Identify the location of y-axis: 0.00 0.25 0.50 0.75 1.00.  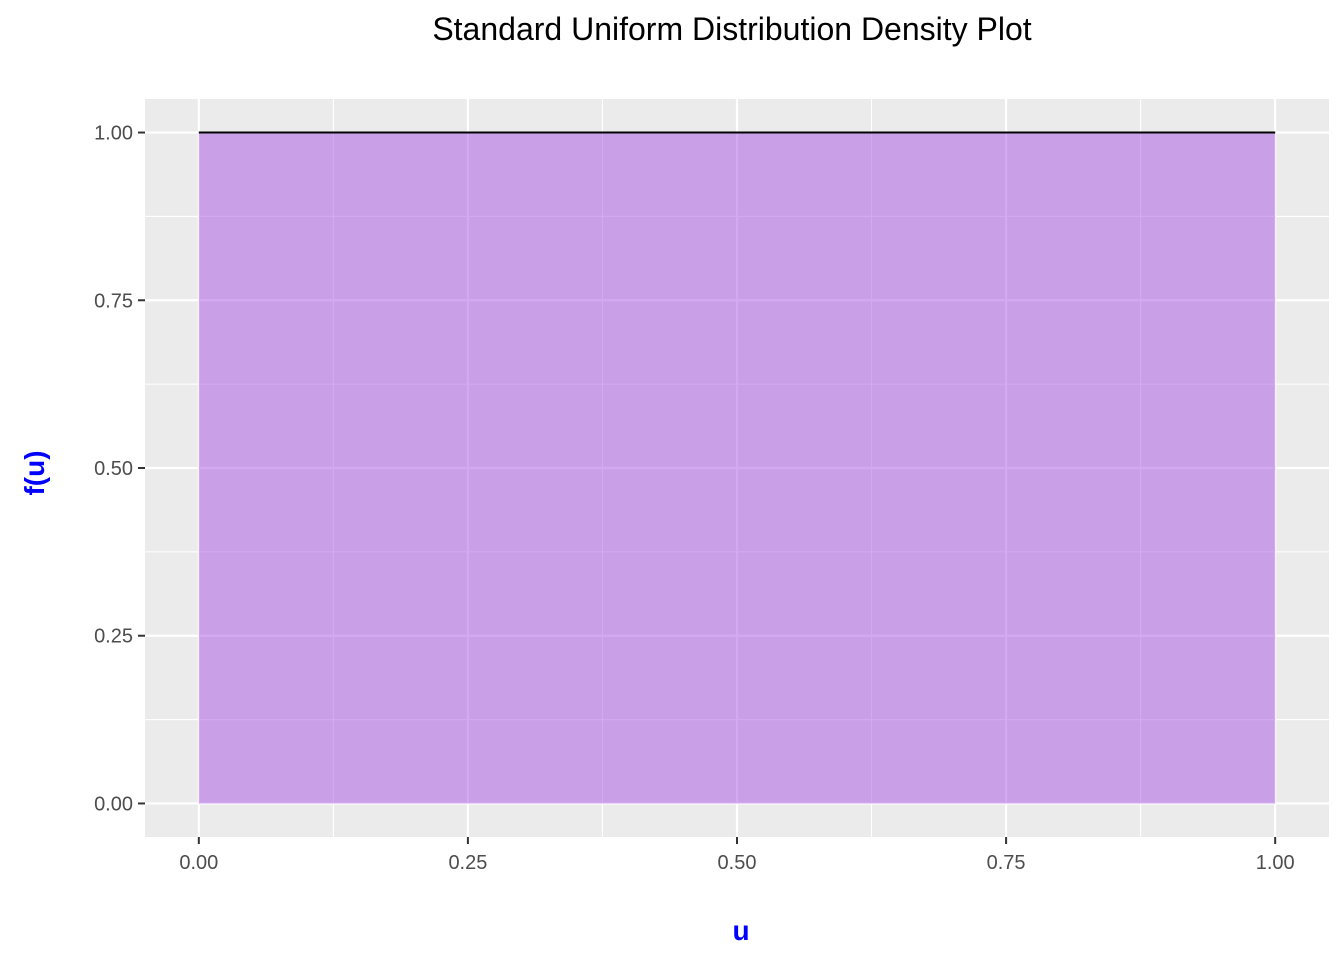
(119, 469).